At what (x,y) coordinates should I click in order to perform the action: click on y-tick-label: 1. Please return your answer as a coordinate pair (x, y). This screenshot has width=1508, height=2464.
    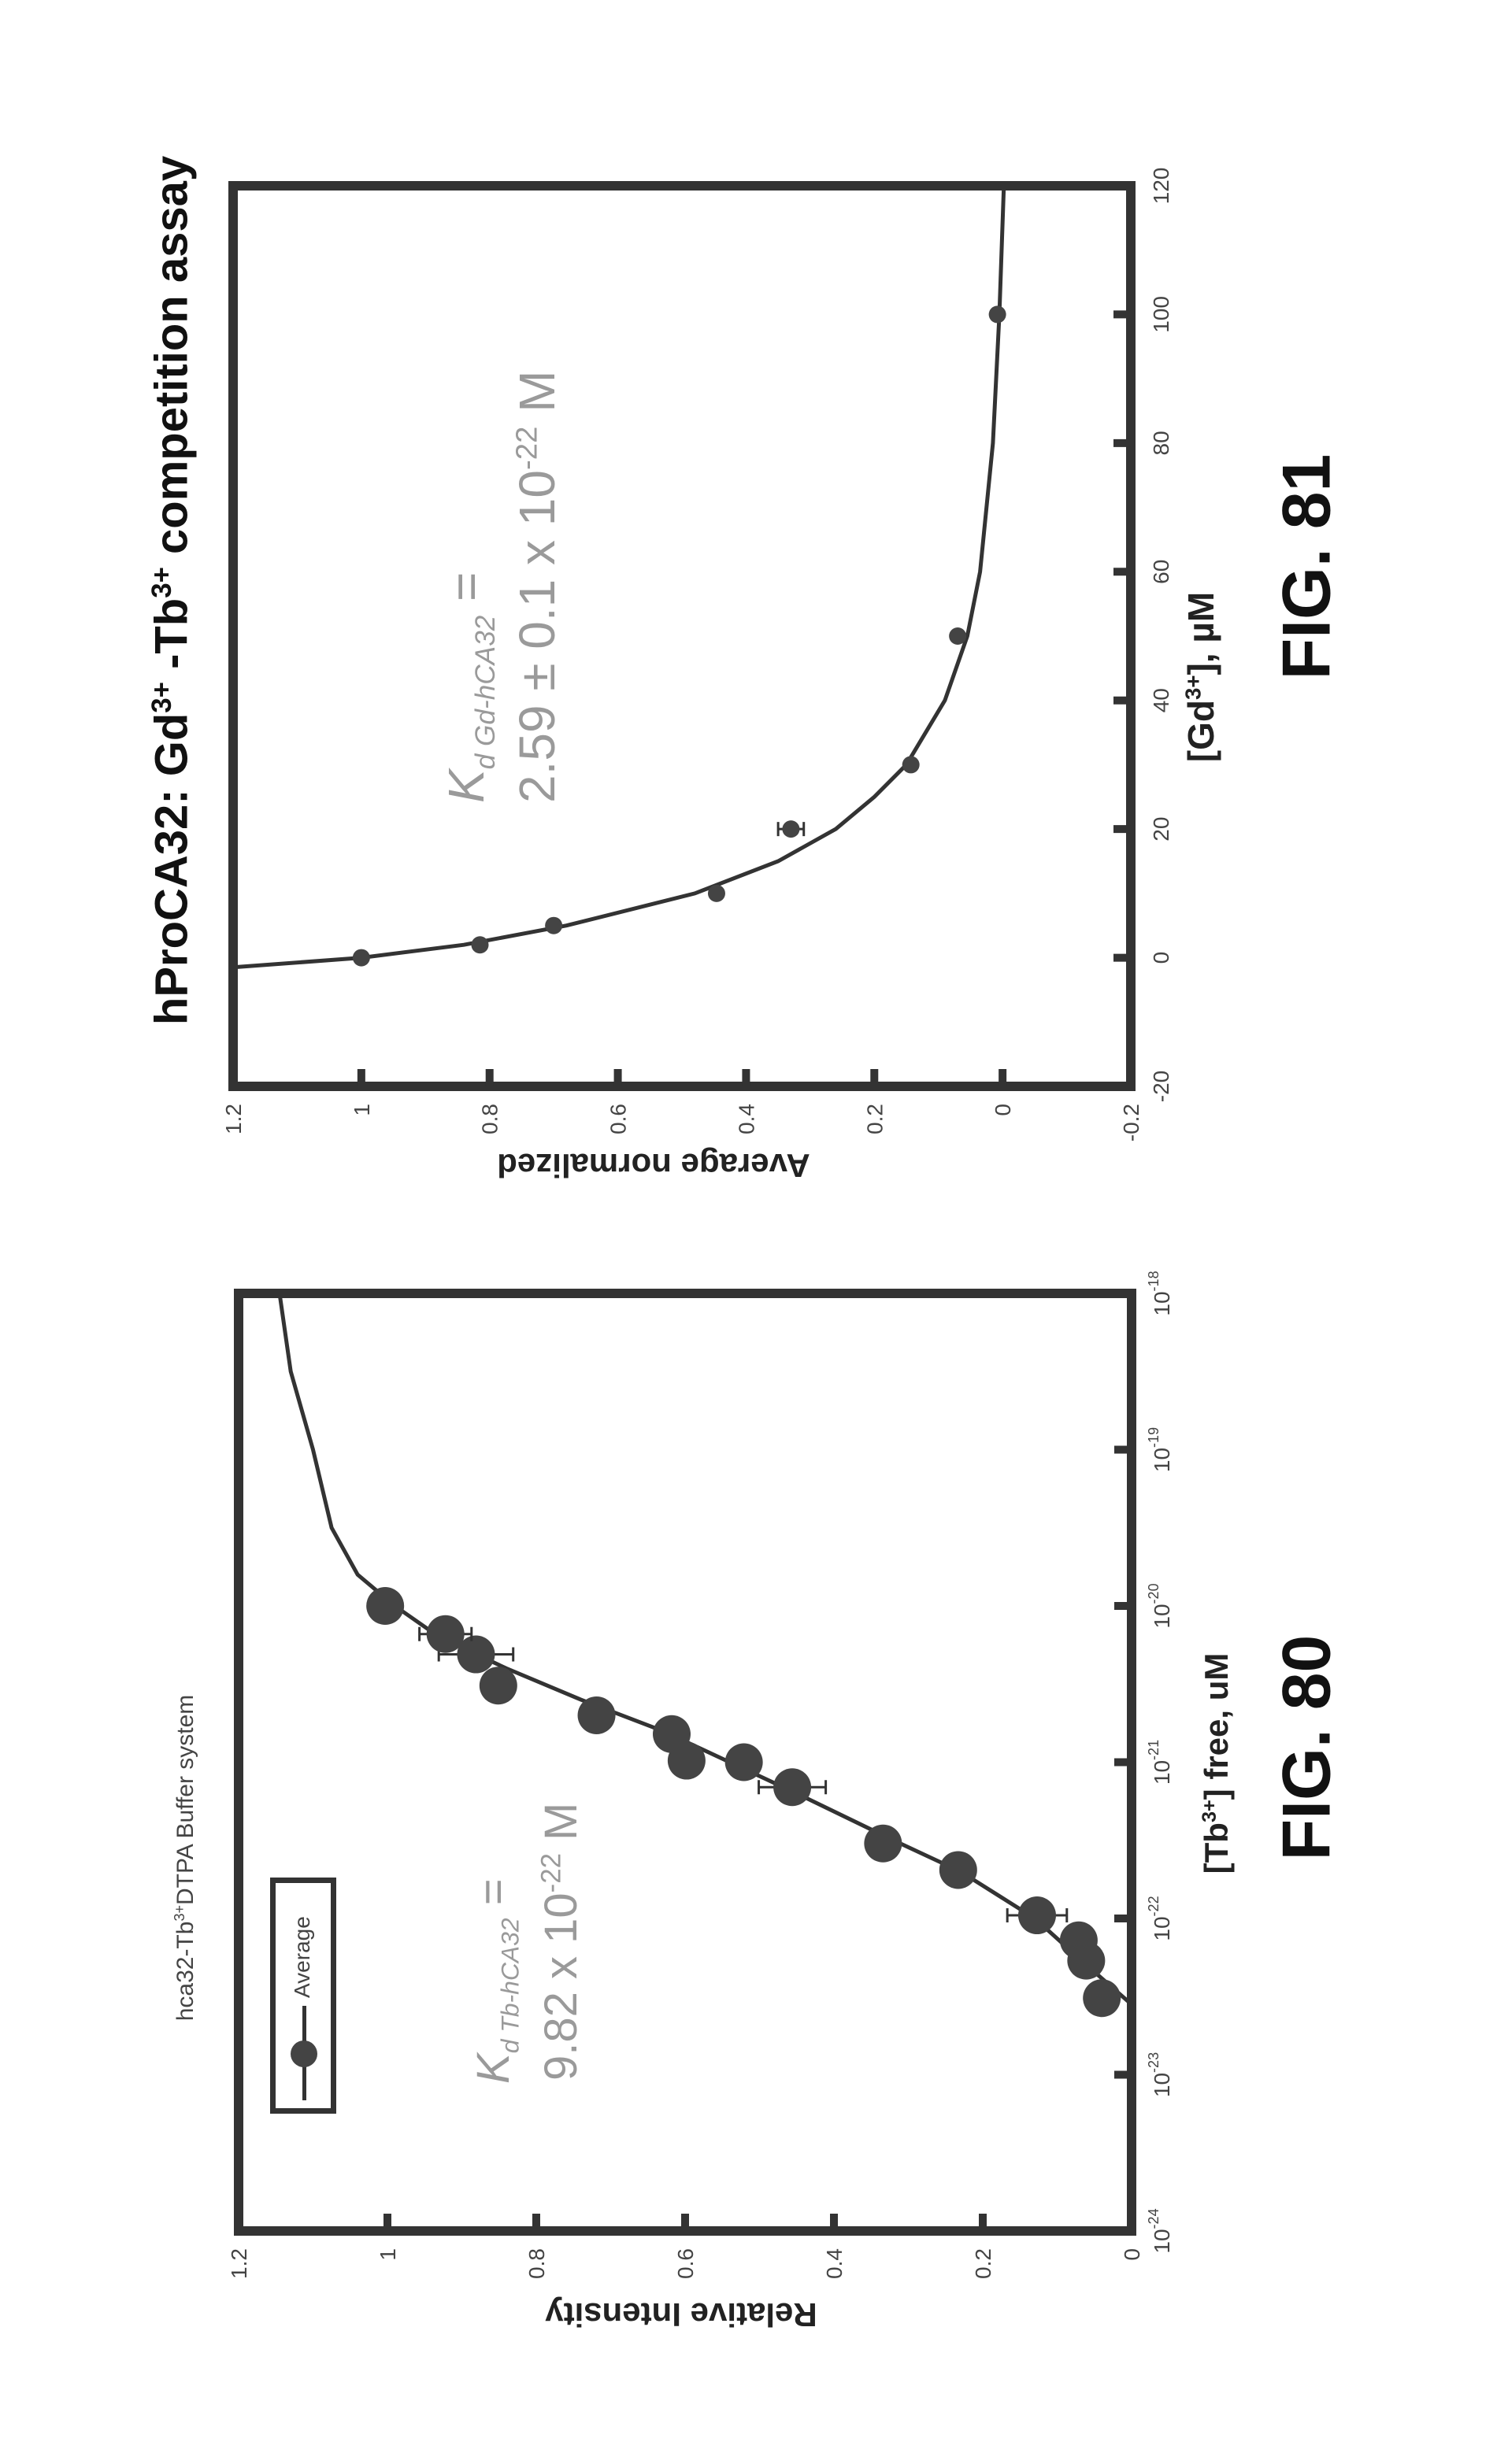
    Looking at the image, I should click on (388, 2254).